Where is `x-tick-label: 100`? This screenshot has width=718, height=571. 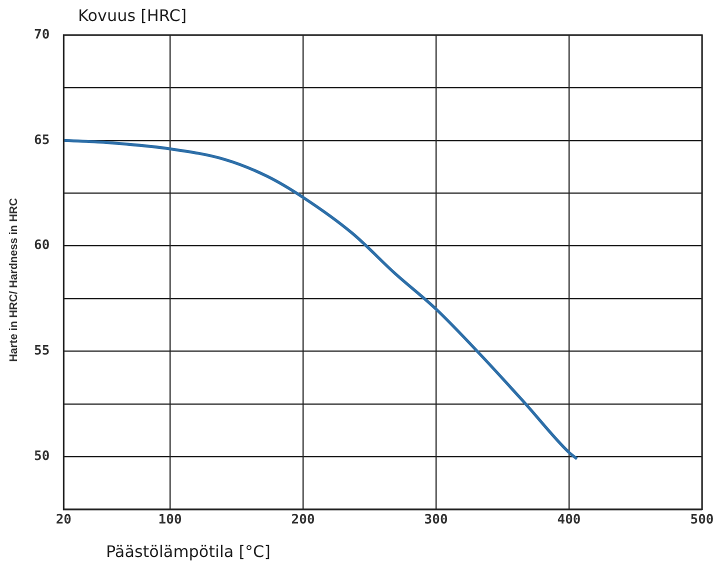
x-tick-label: 100 is located at coordinates (170, 520).